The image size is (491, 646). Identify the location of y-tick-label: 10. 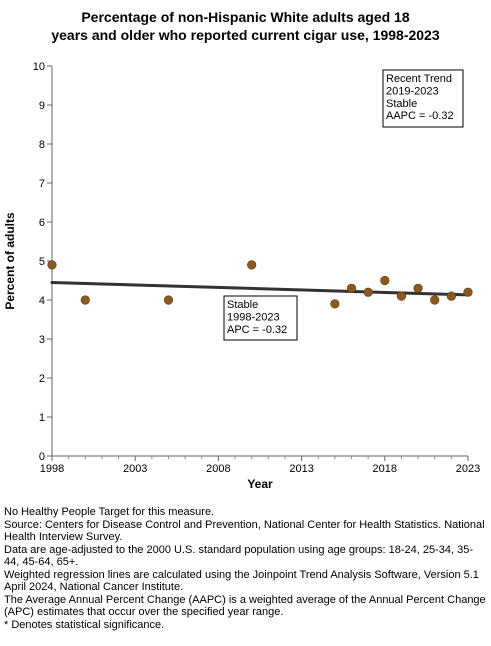
(39, 67).